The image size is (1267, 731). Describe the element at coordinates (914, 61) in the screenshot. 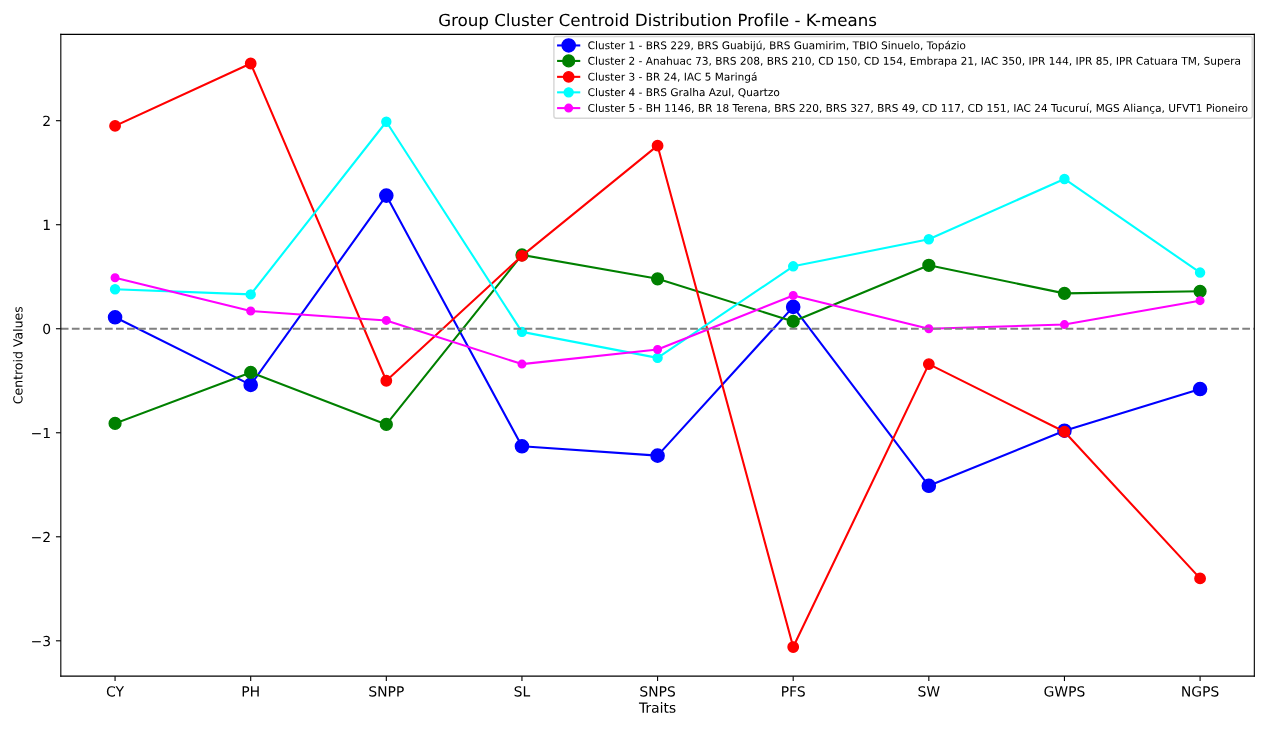

I see `legend-label: Cluster 2 - Anahuac 73, BRS 208, BRS 210, CD 150, CD 154, Embrapa 21, IAC 350, IPR 144, IPR 85, IPR Catuara TM, Supera` at that location.